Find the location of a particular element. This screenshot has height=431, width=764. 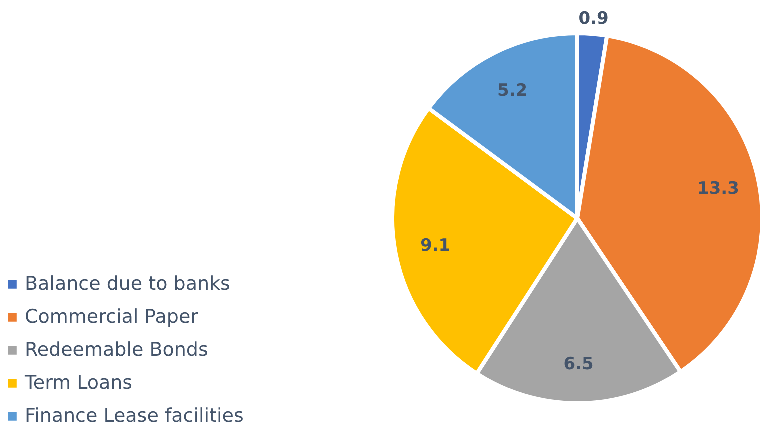

legend-label: Finance Lease facilities is located at coordinates (134, 416).